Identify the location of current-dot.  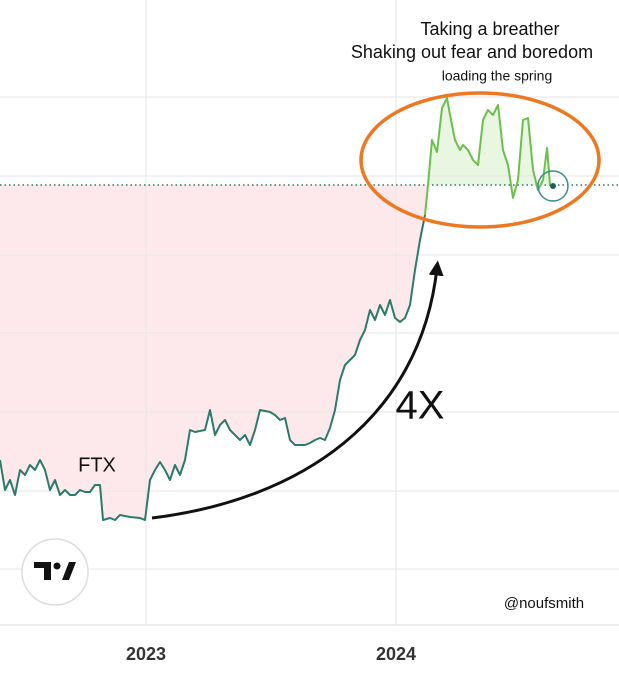
(553, 186).